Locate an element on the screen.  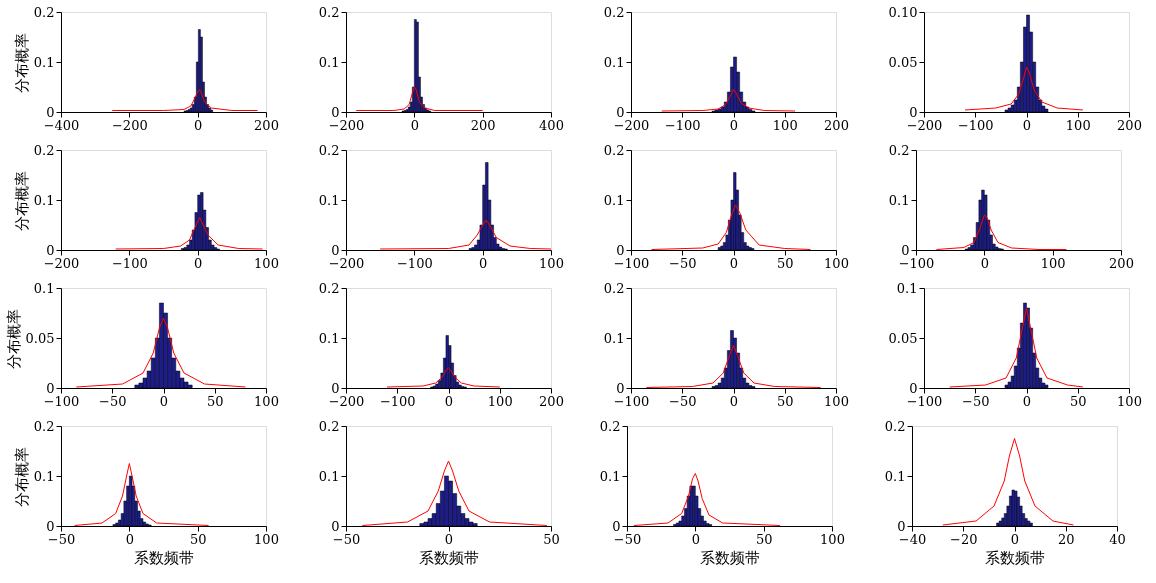
x-tick-label: 40 is located at coordinates (1117, 539).